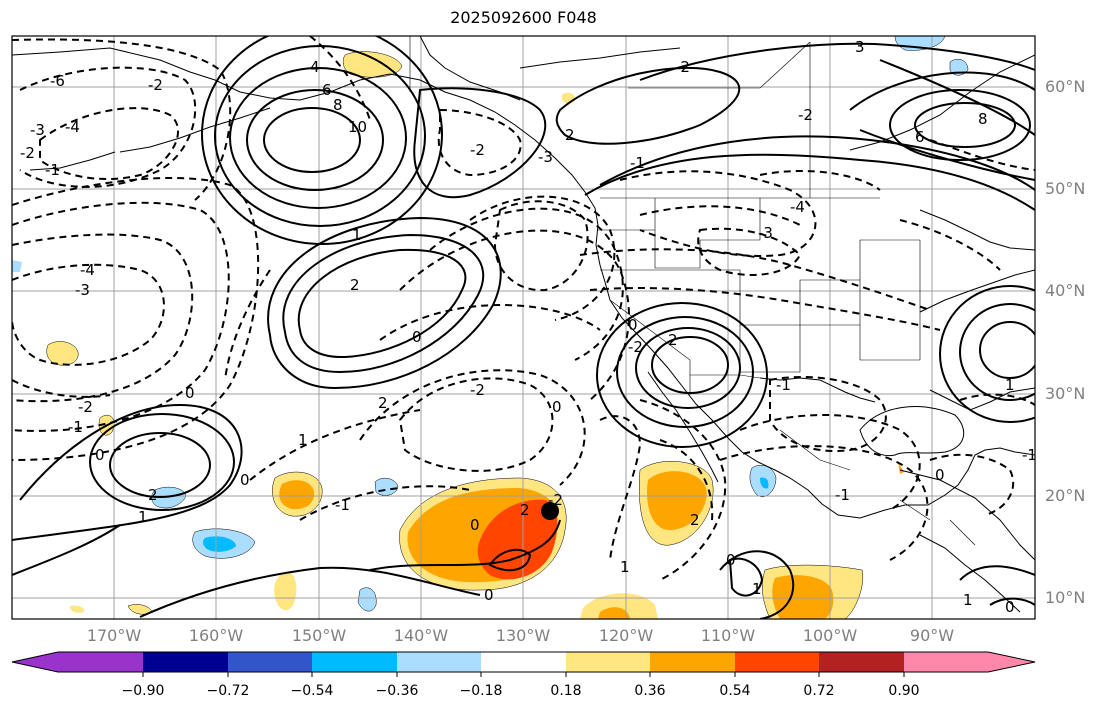 This screenshot has width=1105, height=712. Describe the element at coordinates (523, 635) in the screenshot. I see `lon-label-130w: 130°W` at that location.